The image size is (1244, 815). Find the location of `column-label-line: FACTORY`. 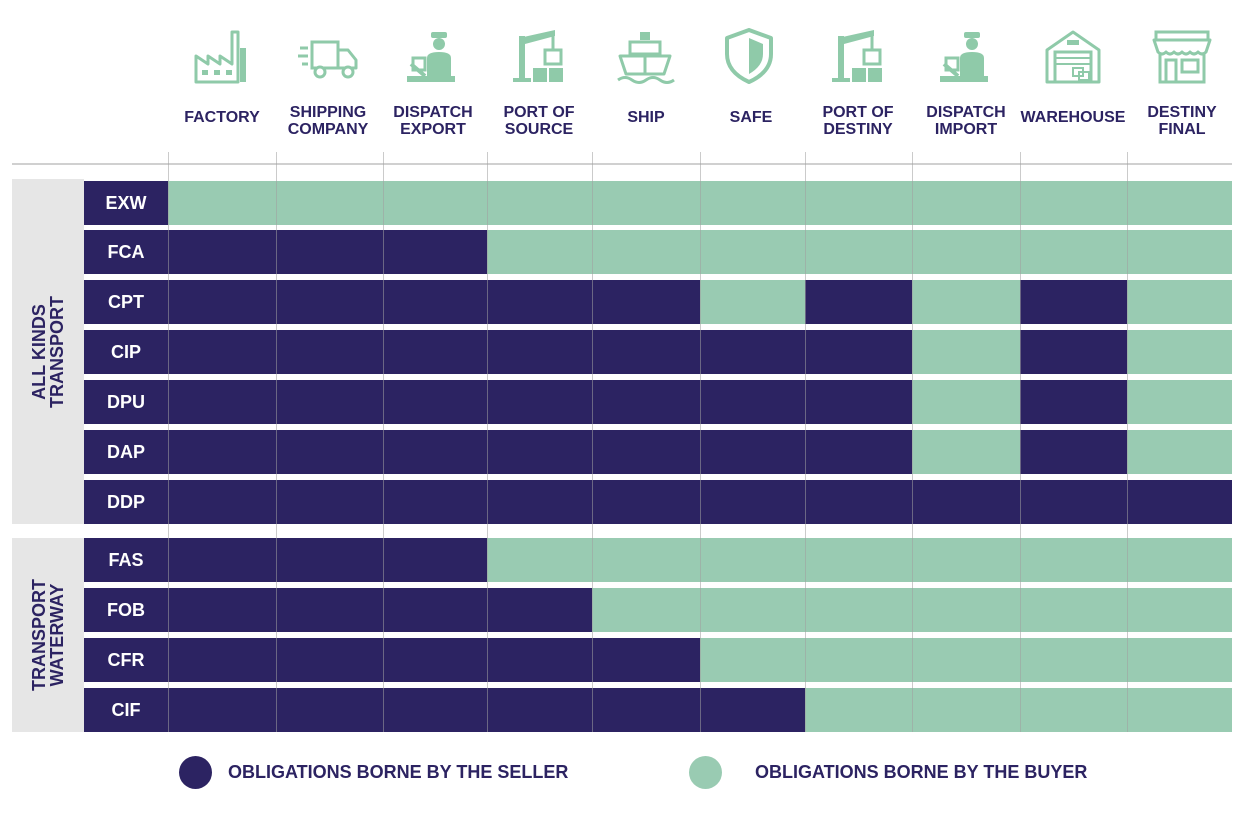

column-label-line: FACTORY is located at coordinates (222, 117).